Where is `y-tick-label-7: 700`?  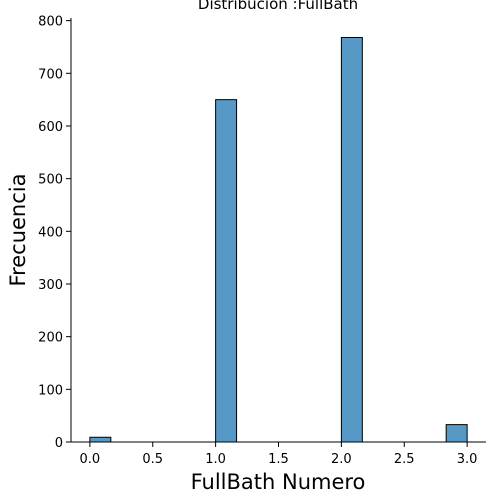 y-tick-label-7: 700 is located at coordinates (50, 74).